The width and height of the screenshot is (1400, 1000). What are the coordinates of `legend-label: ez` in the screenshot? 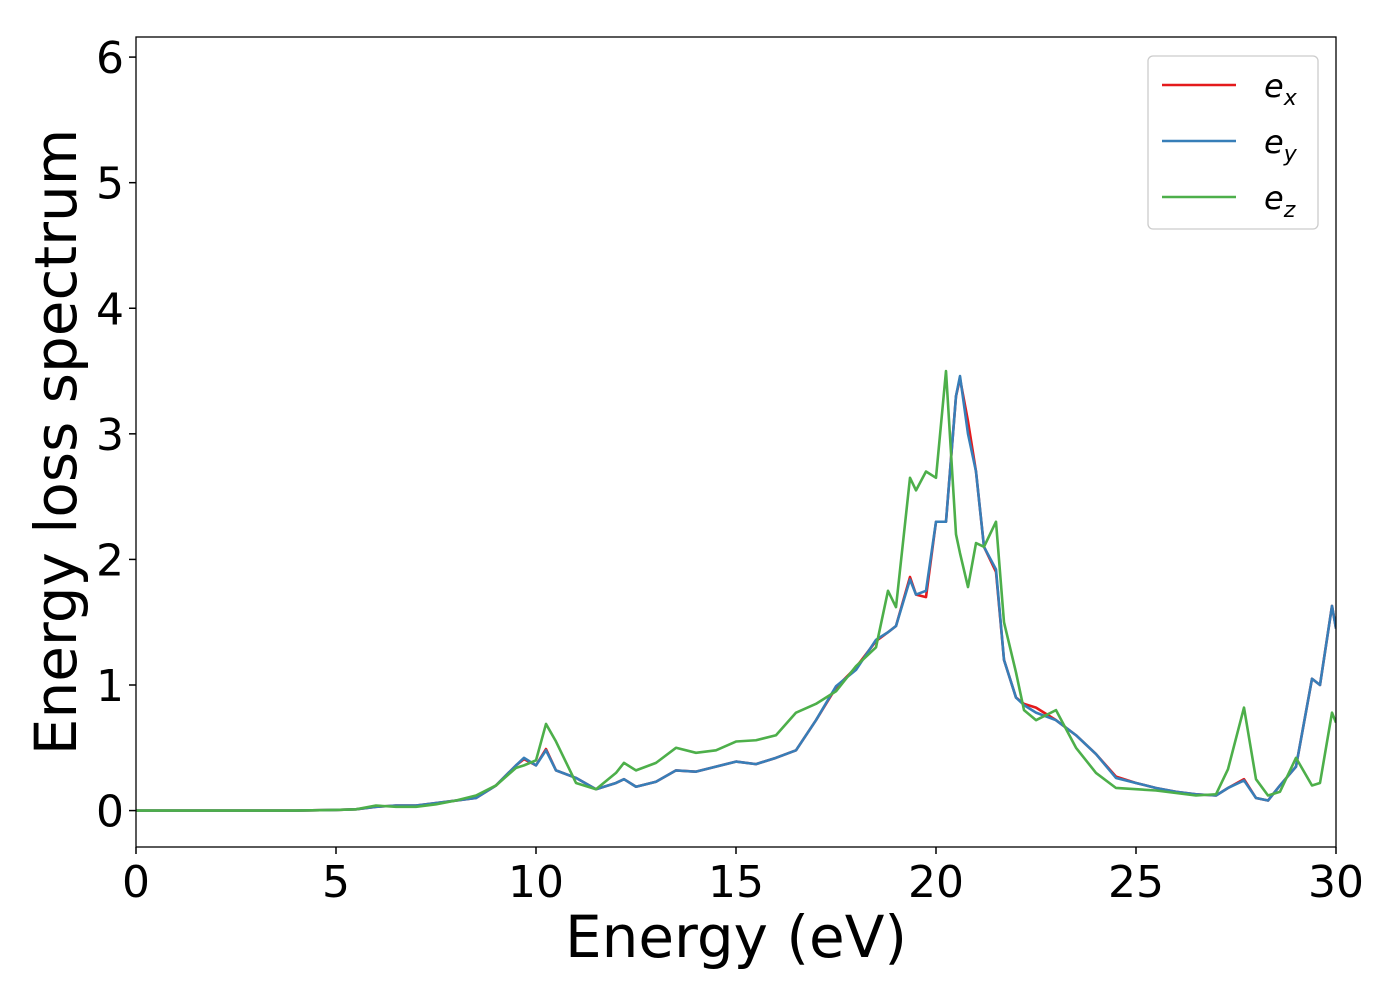 It's located at (1280, 201).